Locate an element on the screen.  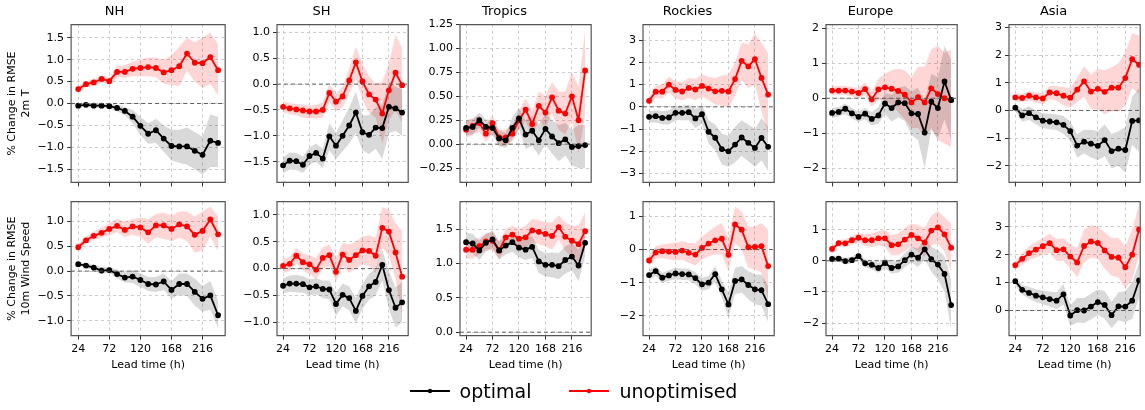
y-tick-label: −0.25 is located at coordinates (436, 167).